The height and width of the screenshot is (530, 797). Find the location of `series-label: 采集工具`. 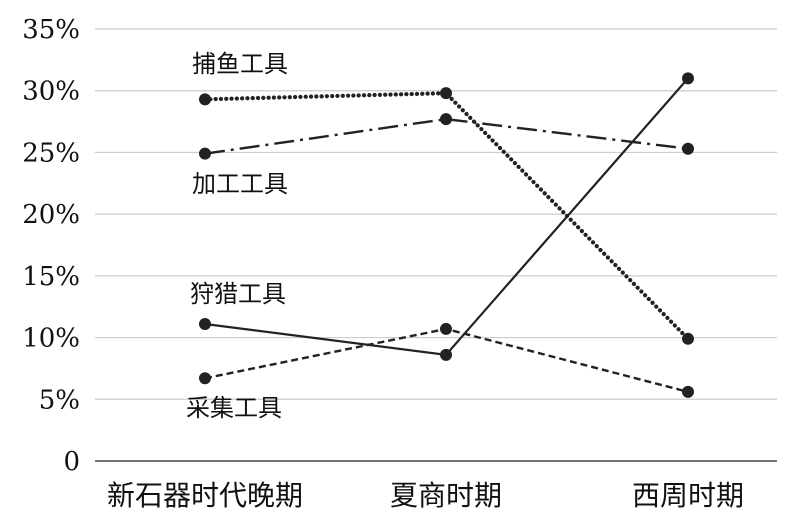

series-label: 采集工具 is located at coordinates (234, 408).